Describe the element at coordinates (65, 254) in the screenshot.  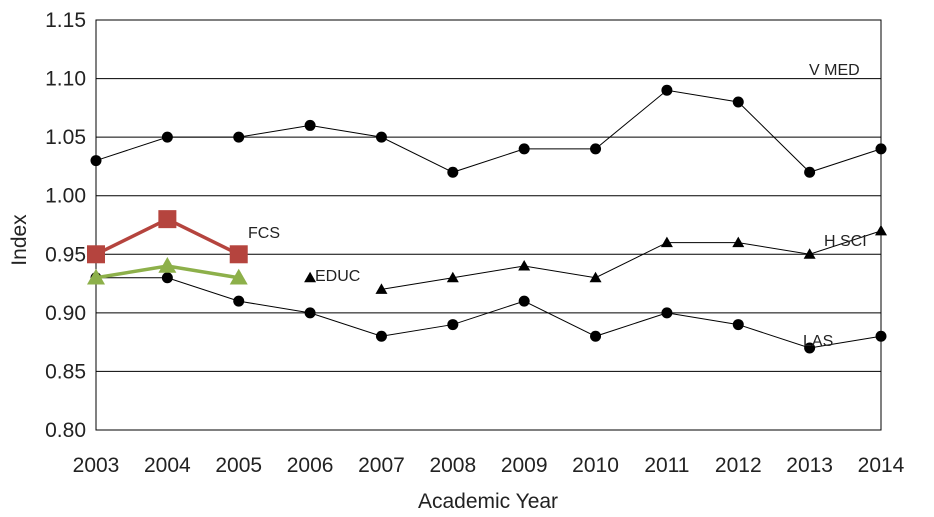
I see `y-tick-label: 0.95` at that location.